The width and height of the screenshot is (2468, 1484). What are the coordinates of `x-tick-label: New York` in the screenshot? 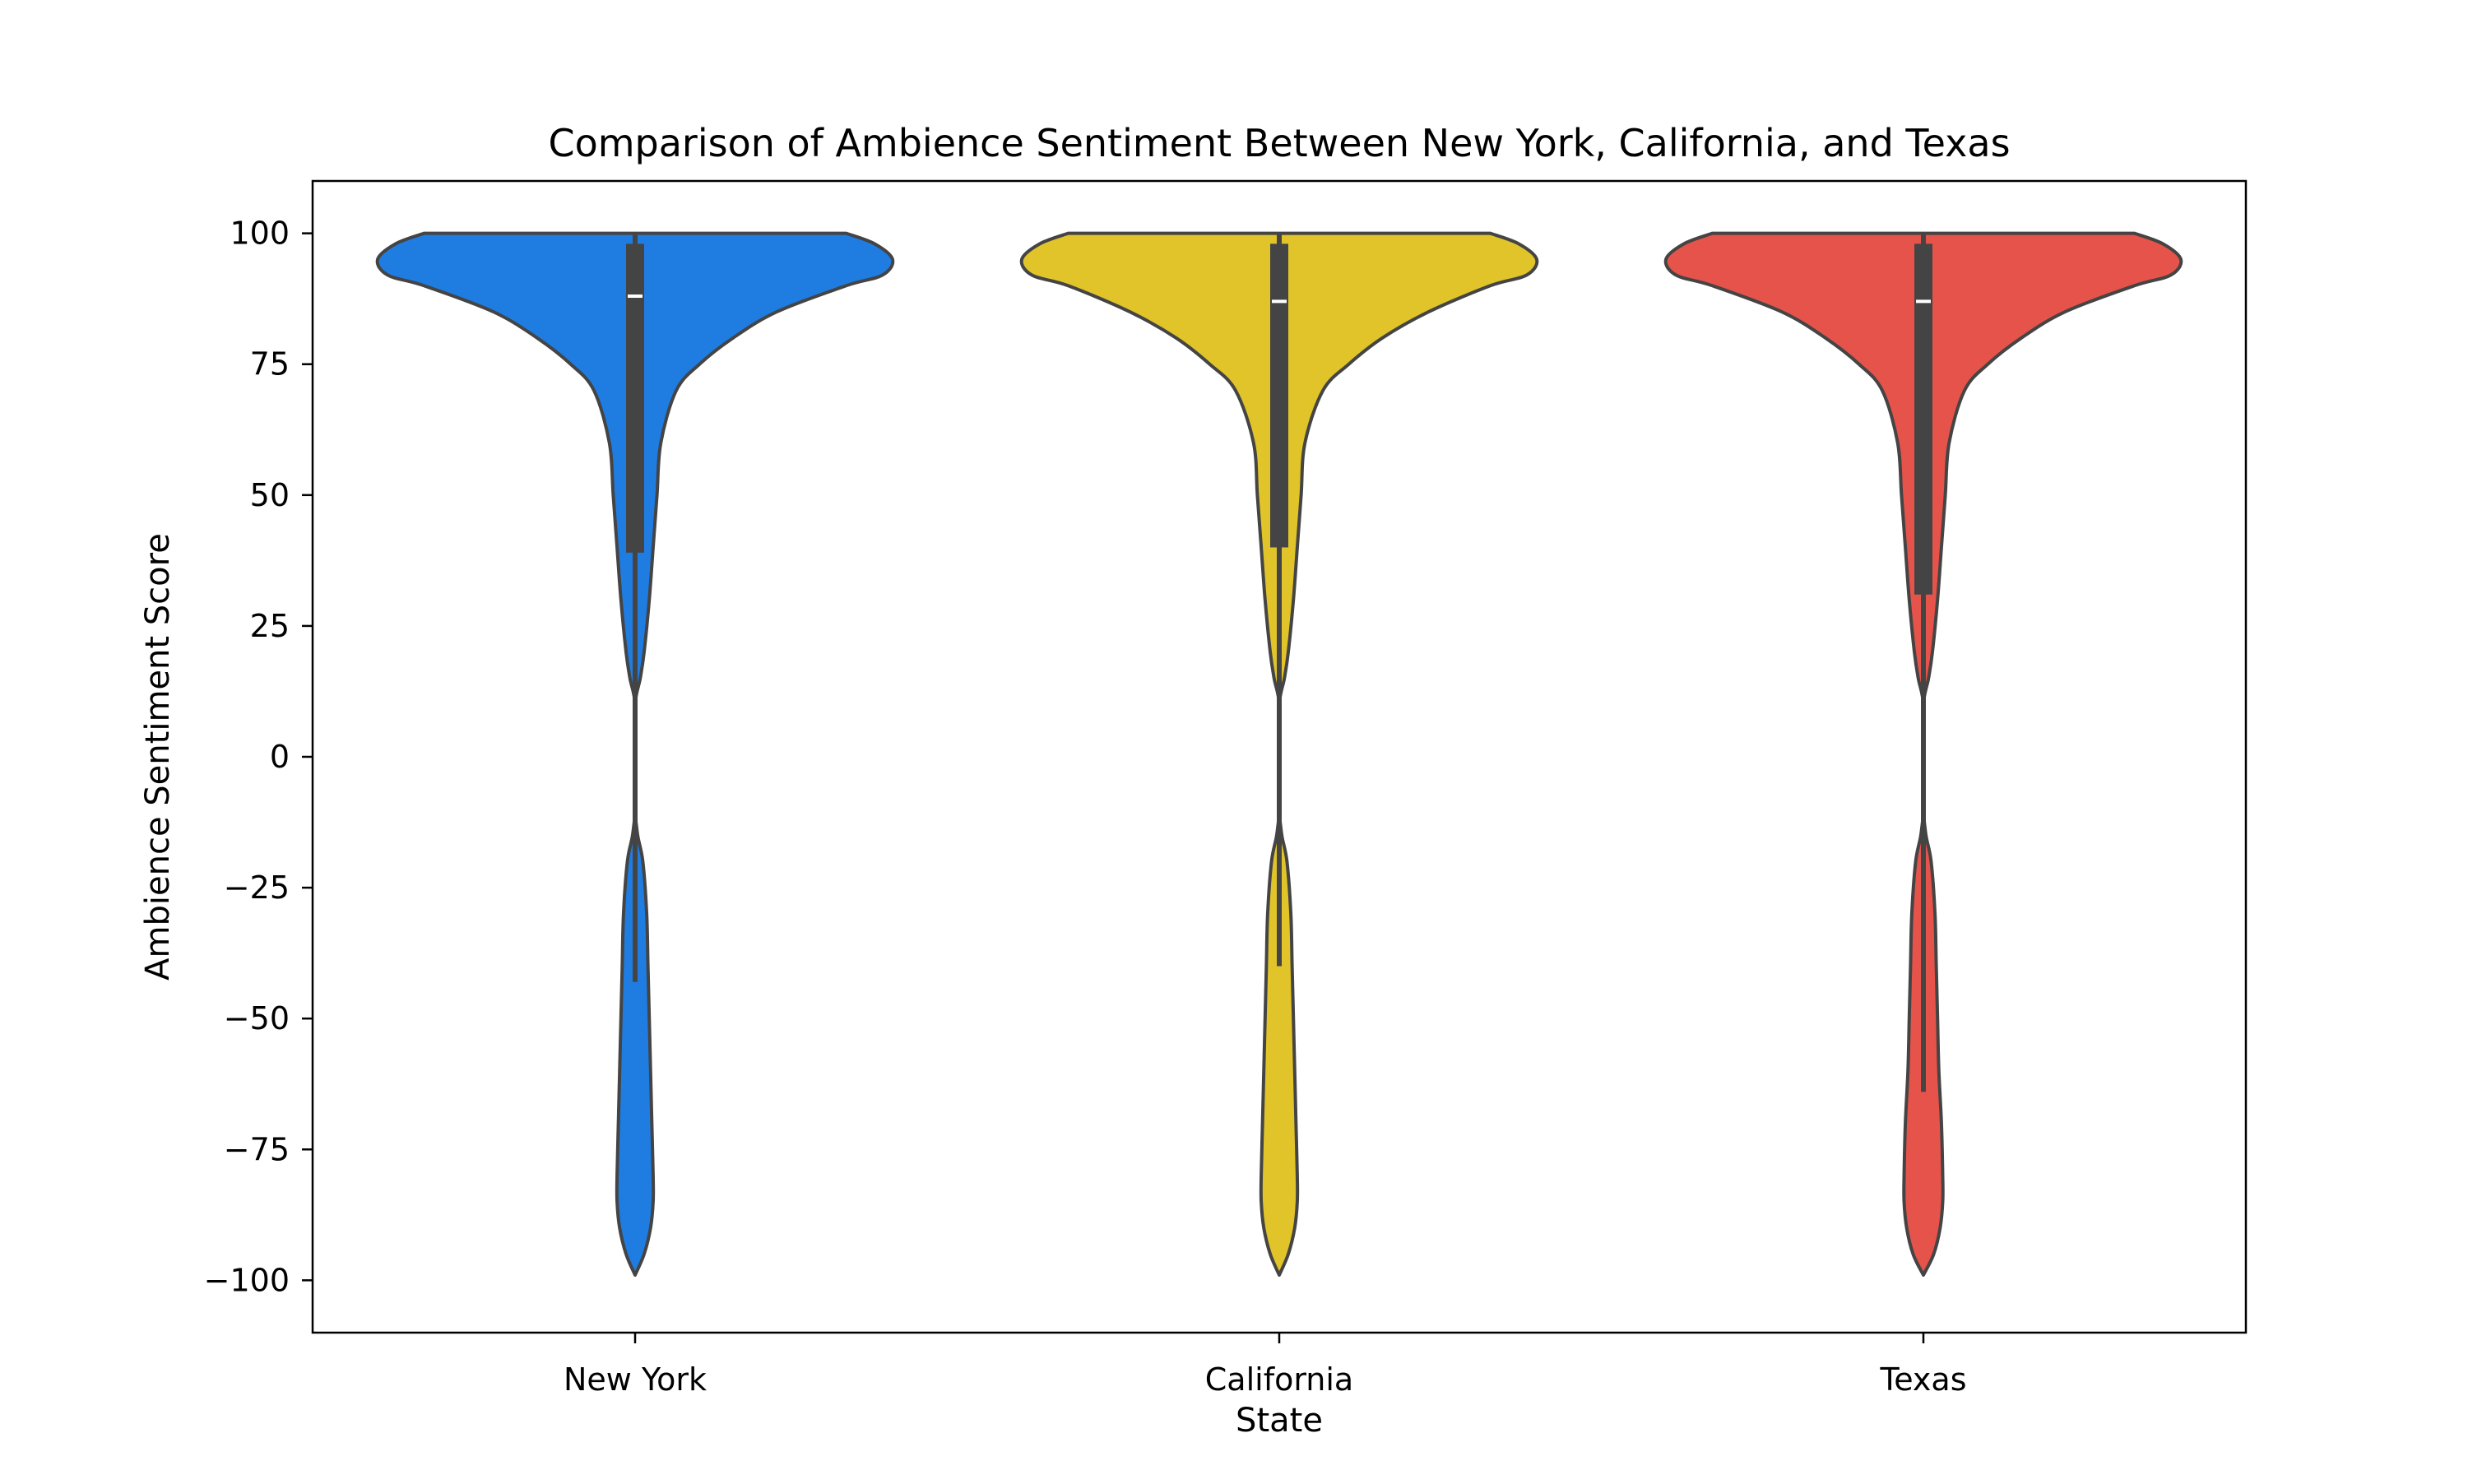 It's located at (635, 1379).